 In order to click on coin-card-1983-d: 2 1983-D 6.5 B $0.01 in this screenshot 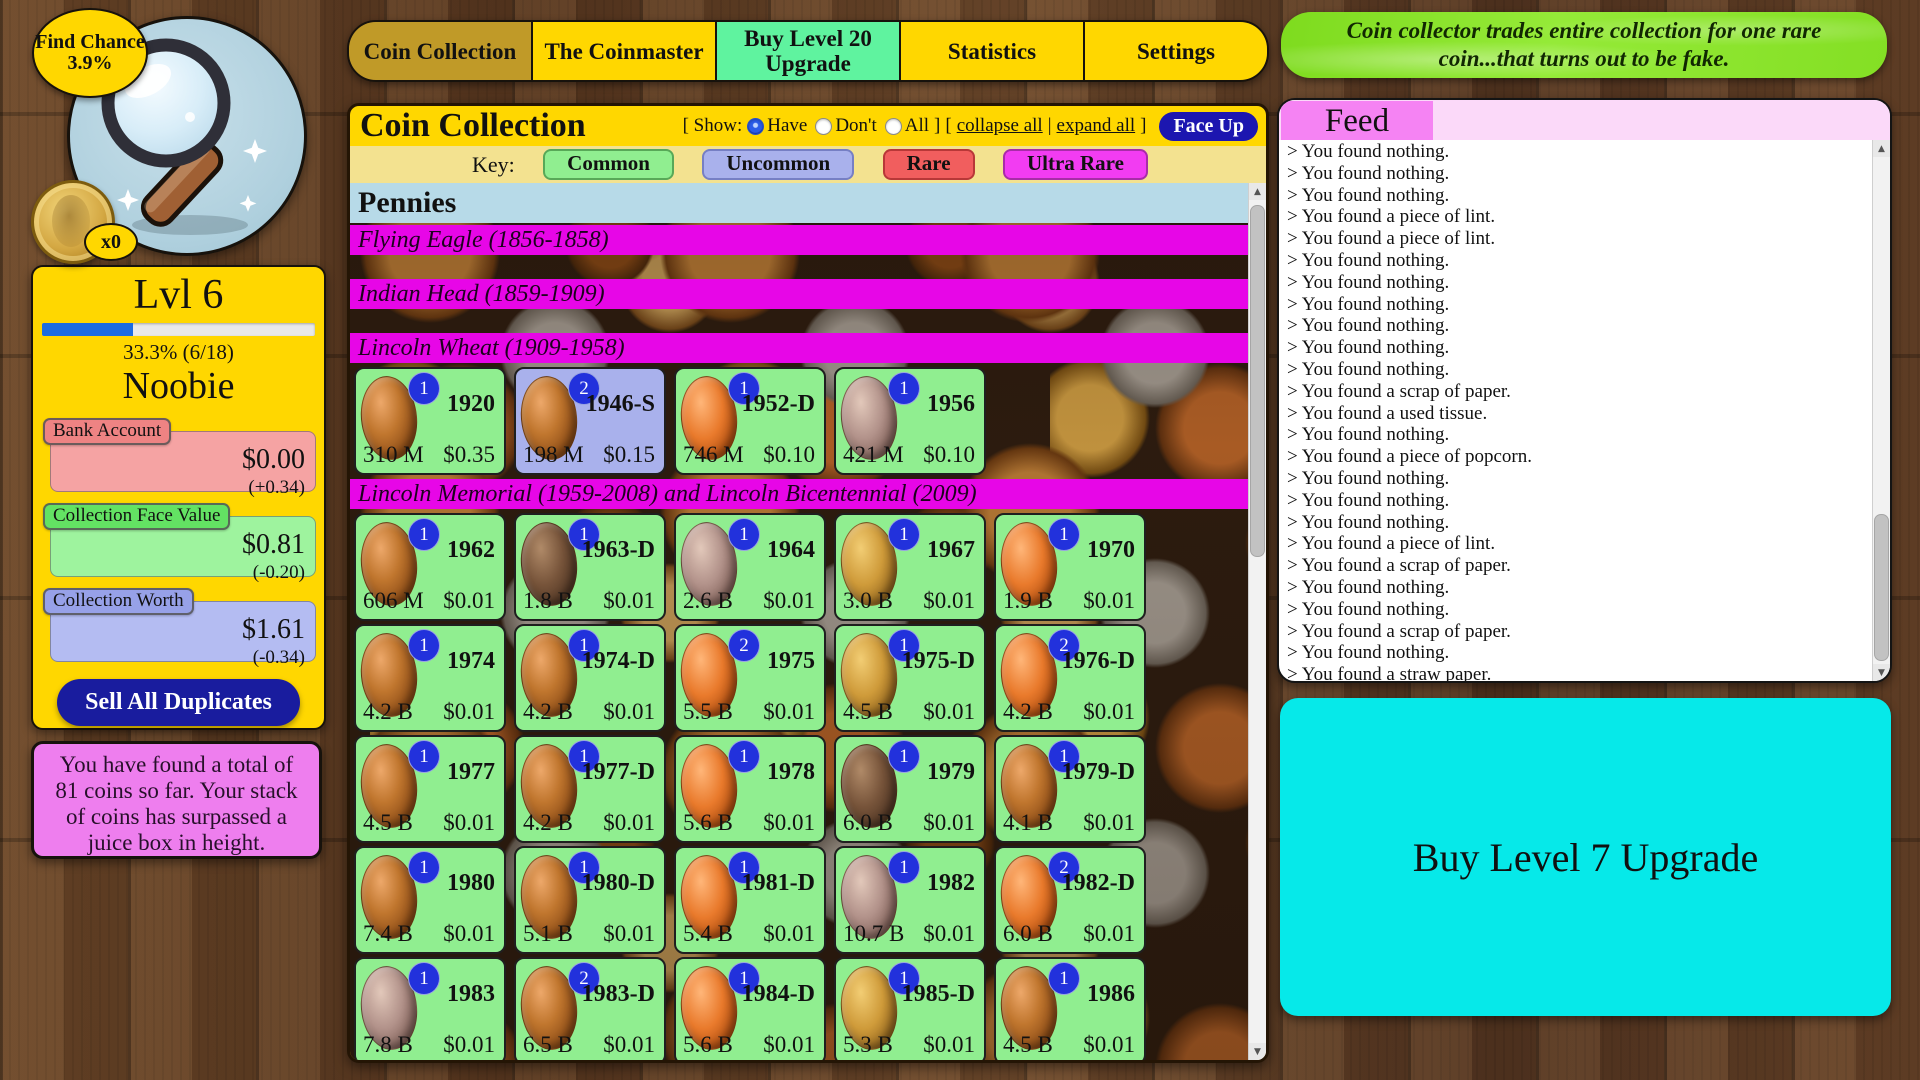, I will do `click(590, 1008)`.